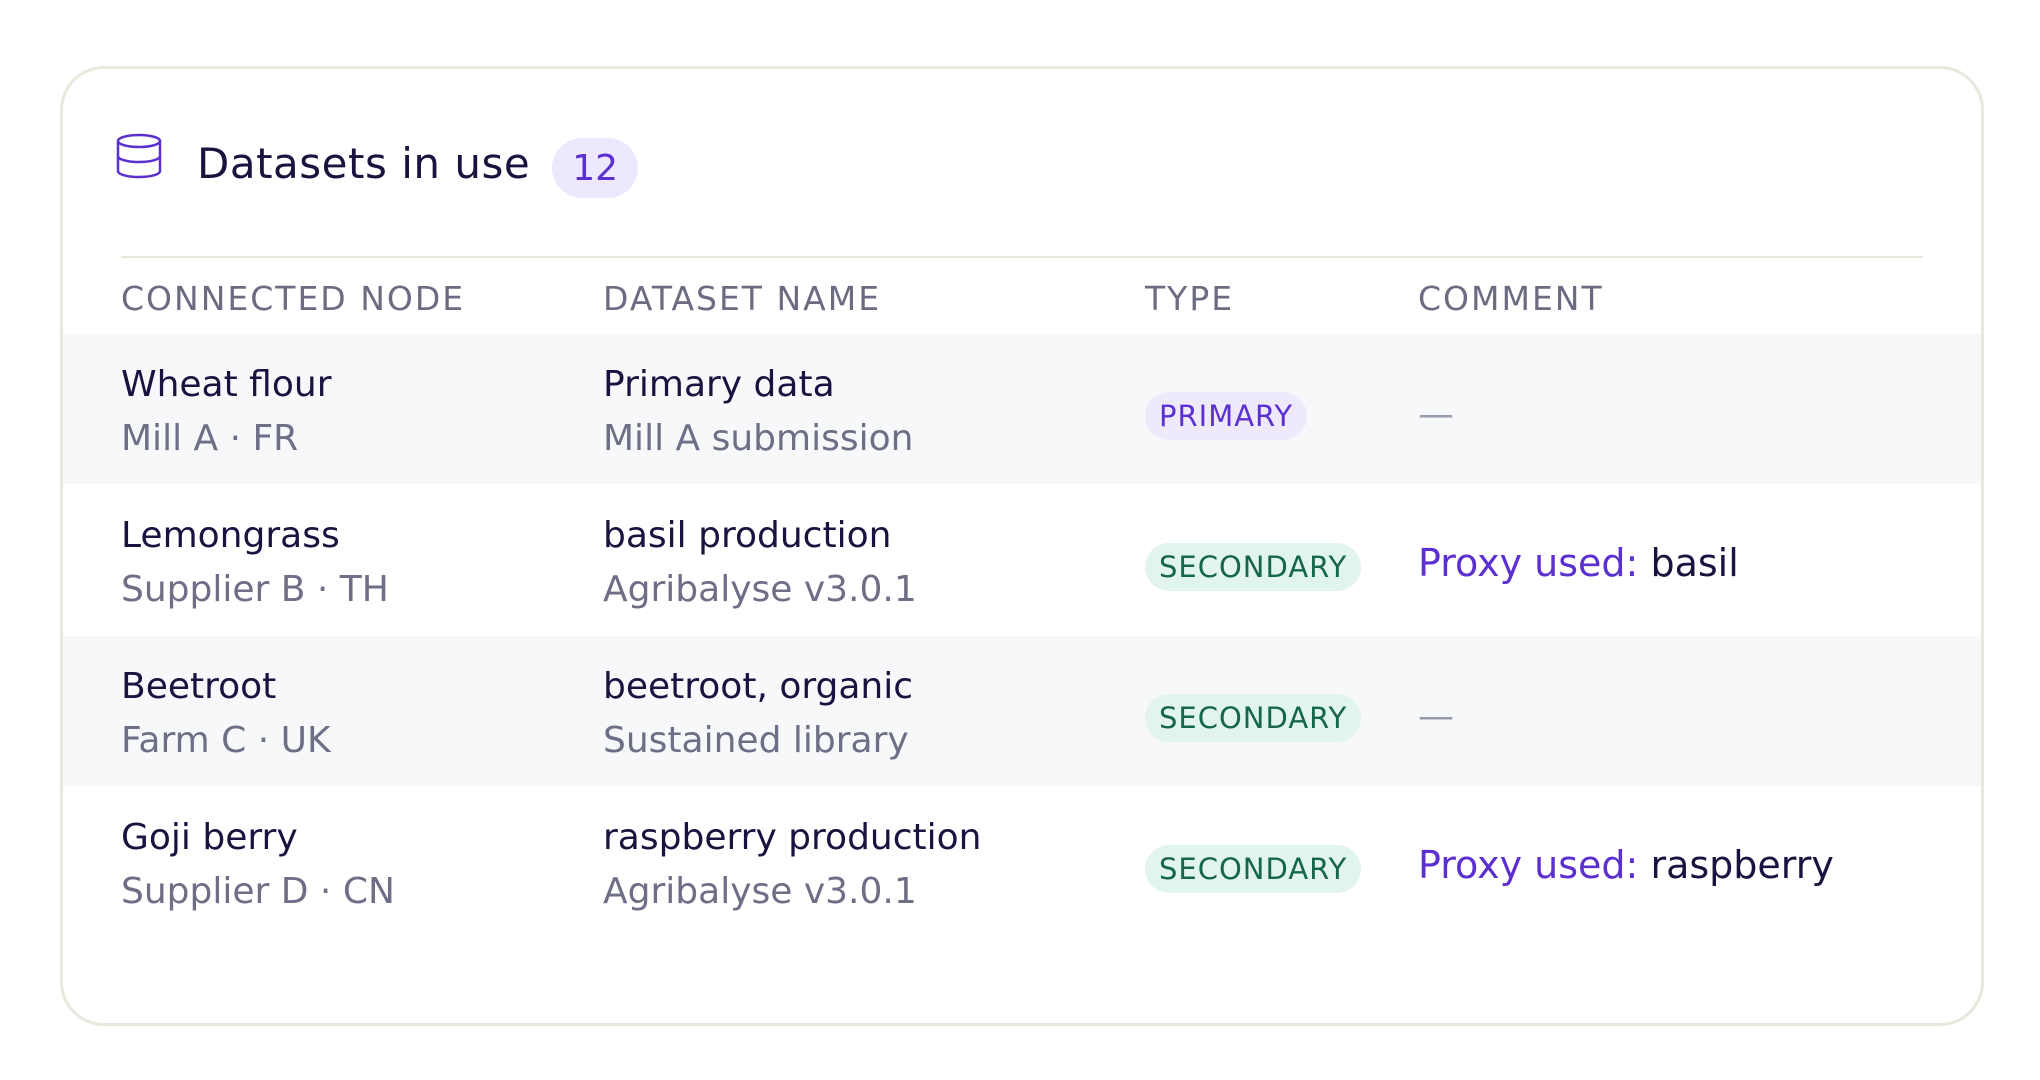 The width and height of the screenshot is (2040, 1080). I want to click on node-location: Supplier B · TH, so click(255, 589).